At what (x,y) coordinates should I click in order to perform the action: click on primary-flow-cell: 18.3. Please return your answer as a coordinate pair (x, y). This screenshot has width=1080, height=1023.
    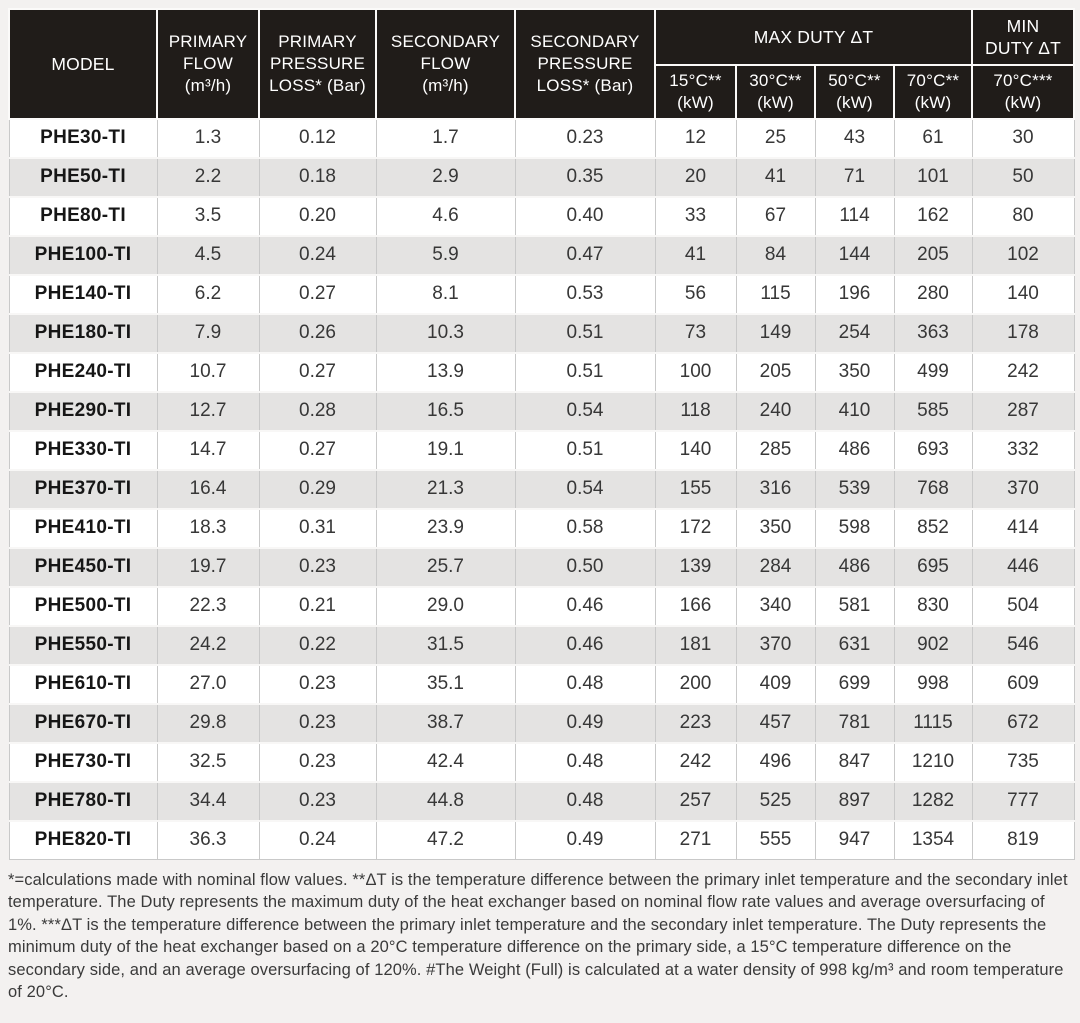
    Looking at the image, I should click on (208, 528).